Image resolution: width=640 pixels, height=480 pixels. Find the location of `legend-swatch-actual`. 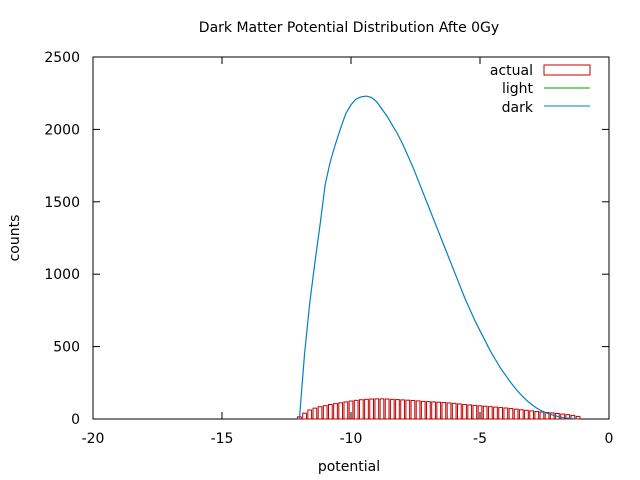

legend-swatch-actual is located at coordinates (567, 70).